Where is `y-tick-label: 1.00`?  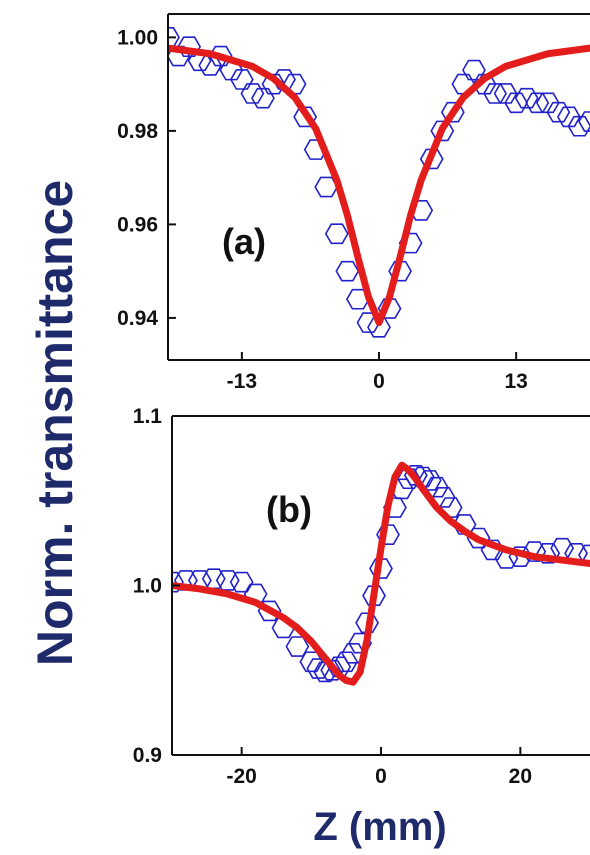
y-tick-label: 1.00 is located at coordinates (137, 37).